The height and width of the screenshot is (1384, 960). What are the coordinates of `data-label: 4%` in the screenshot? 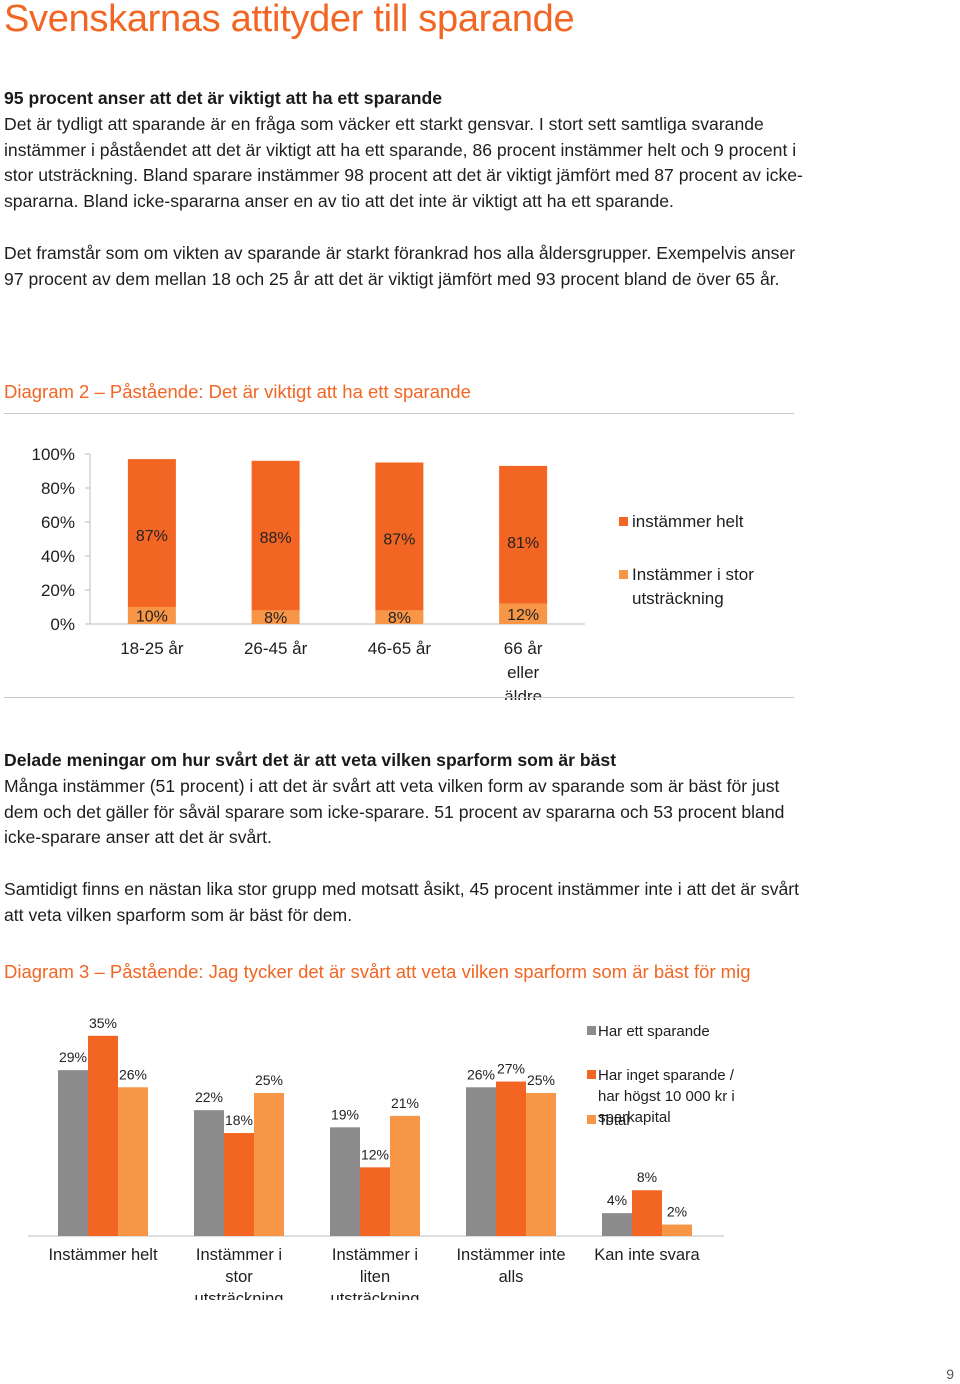 It's located at (617, 1200).